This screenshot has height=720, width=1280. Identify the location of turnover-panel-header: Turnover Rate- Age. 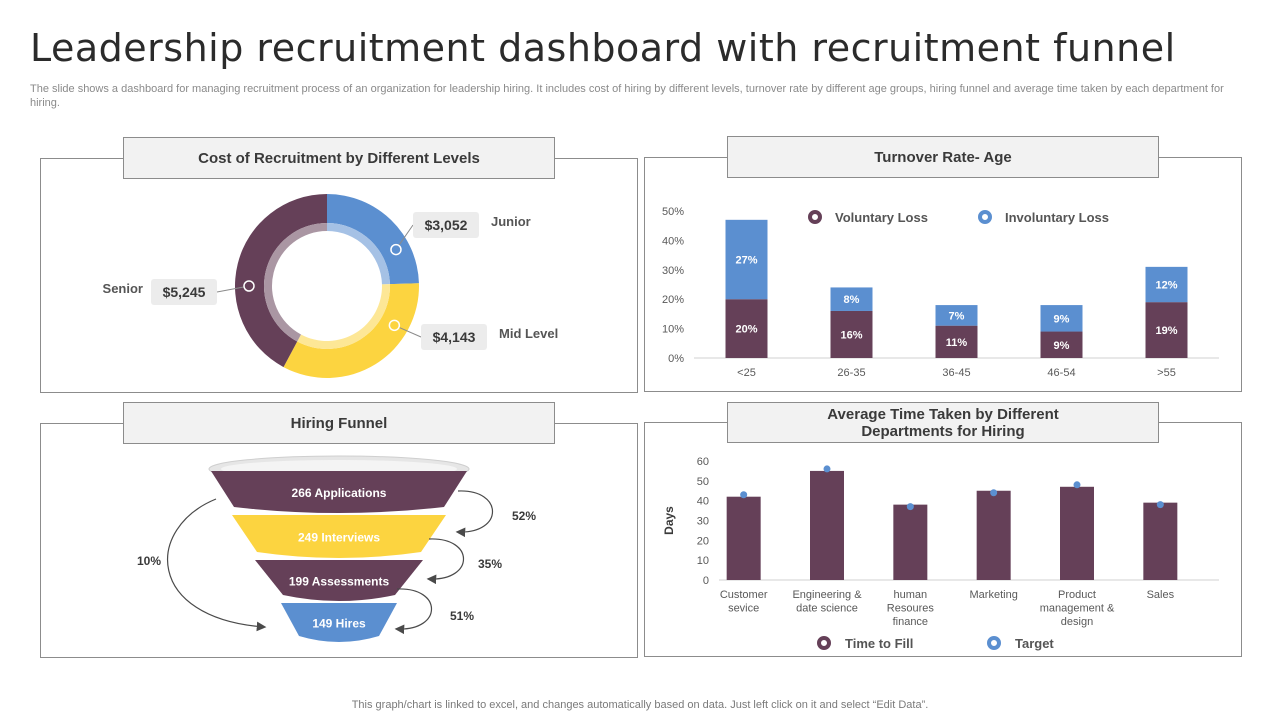
(943, 157).